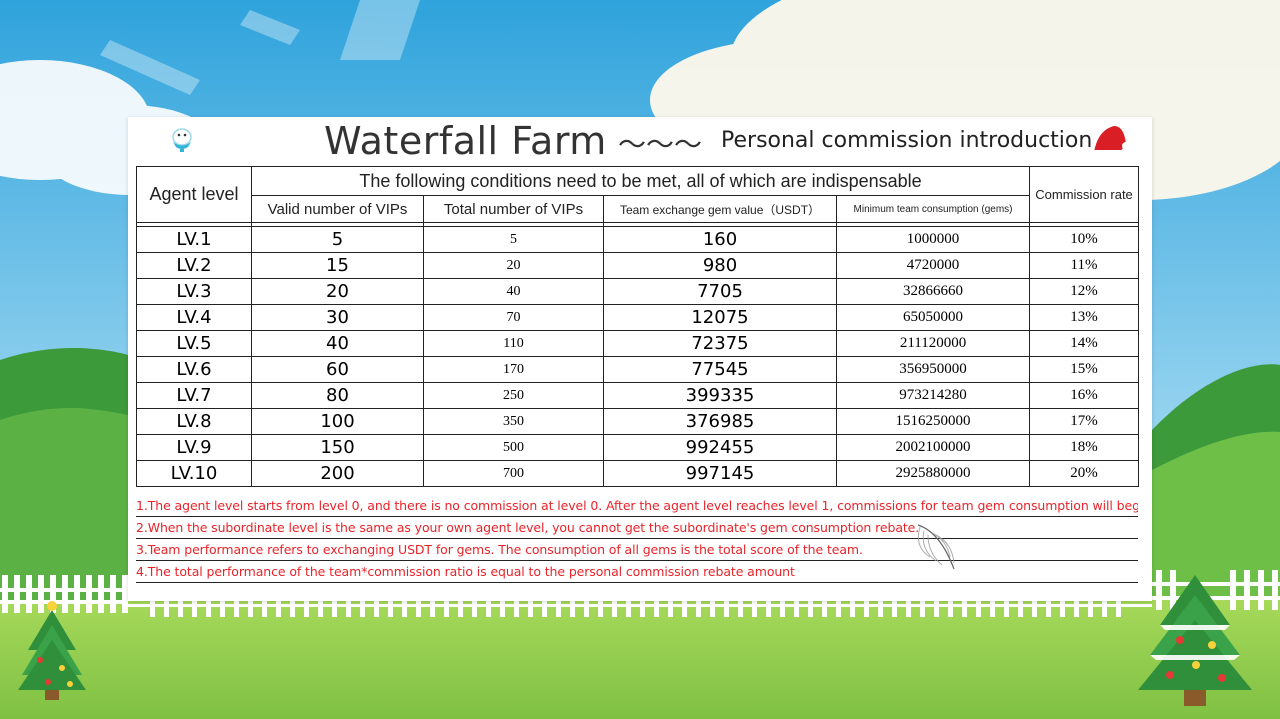 The width and height of the screenshot is (1280, 719). I want to click on table-row: LV.2 15 20 980 4720000 11%, so click(638, 265).